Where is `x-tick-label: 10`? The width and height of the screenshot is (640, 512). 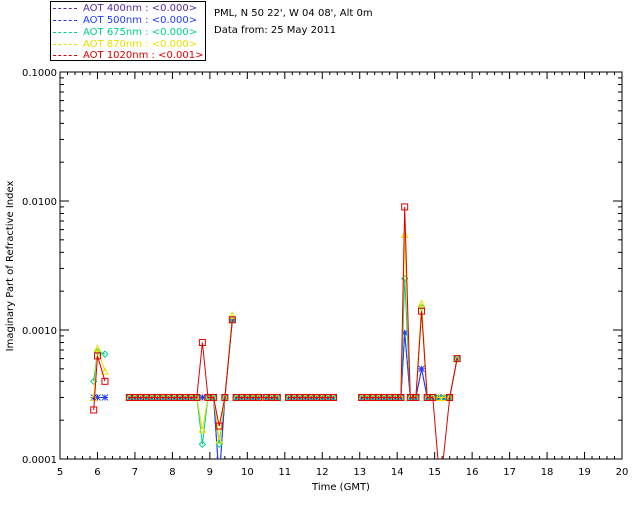
x-tick-label: 10 is located at coordinates (247, 472).